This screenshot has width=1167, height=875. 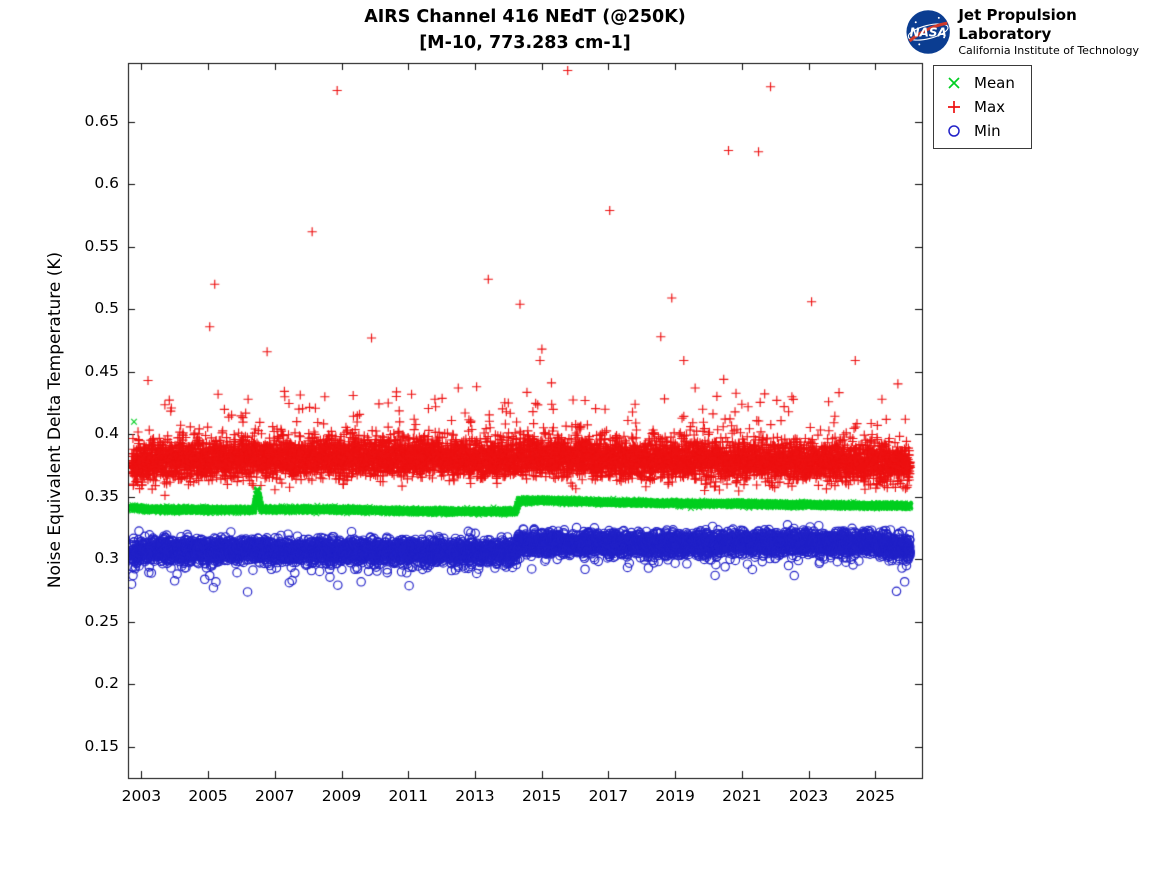 I want to click on mean-marker-icon, so click(x=954, y=83).